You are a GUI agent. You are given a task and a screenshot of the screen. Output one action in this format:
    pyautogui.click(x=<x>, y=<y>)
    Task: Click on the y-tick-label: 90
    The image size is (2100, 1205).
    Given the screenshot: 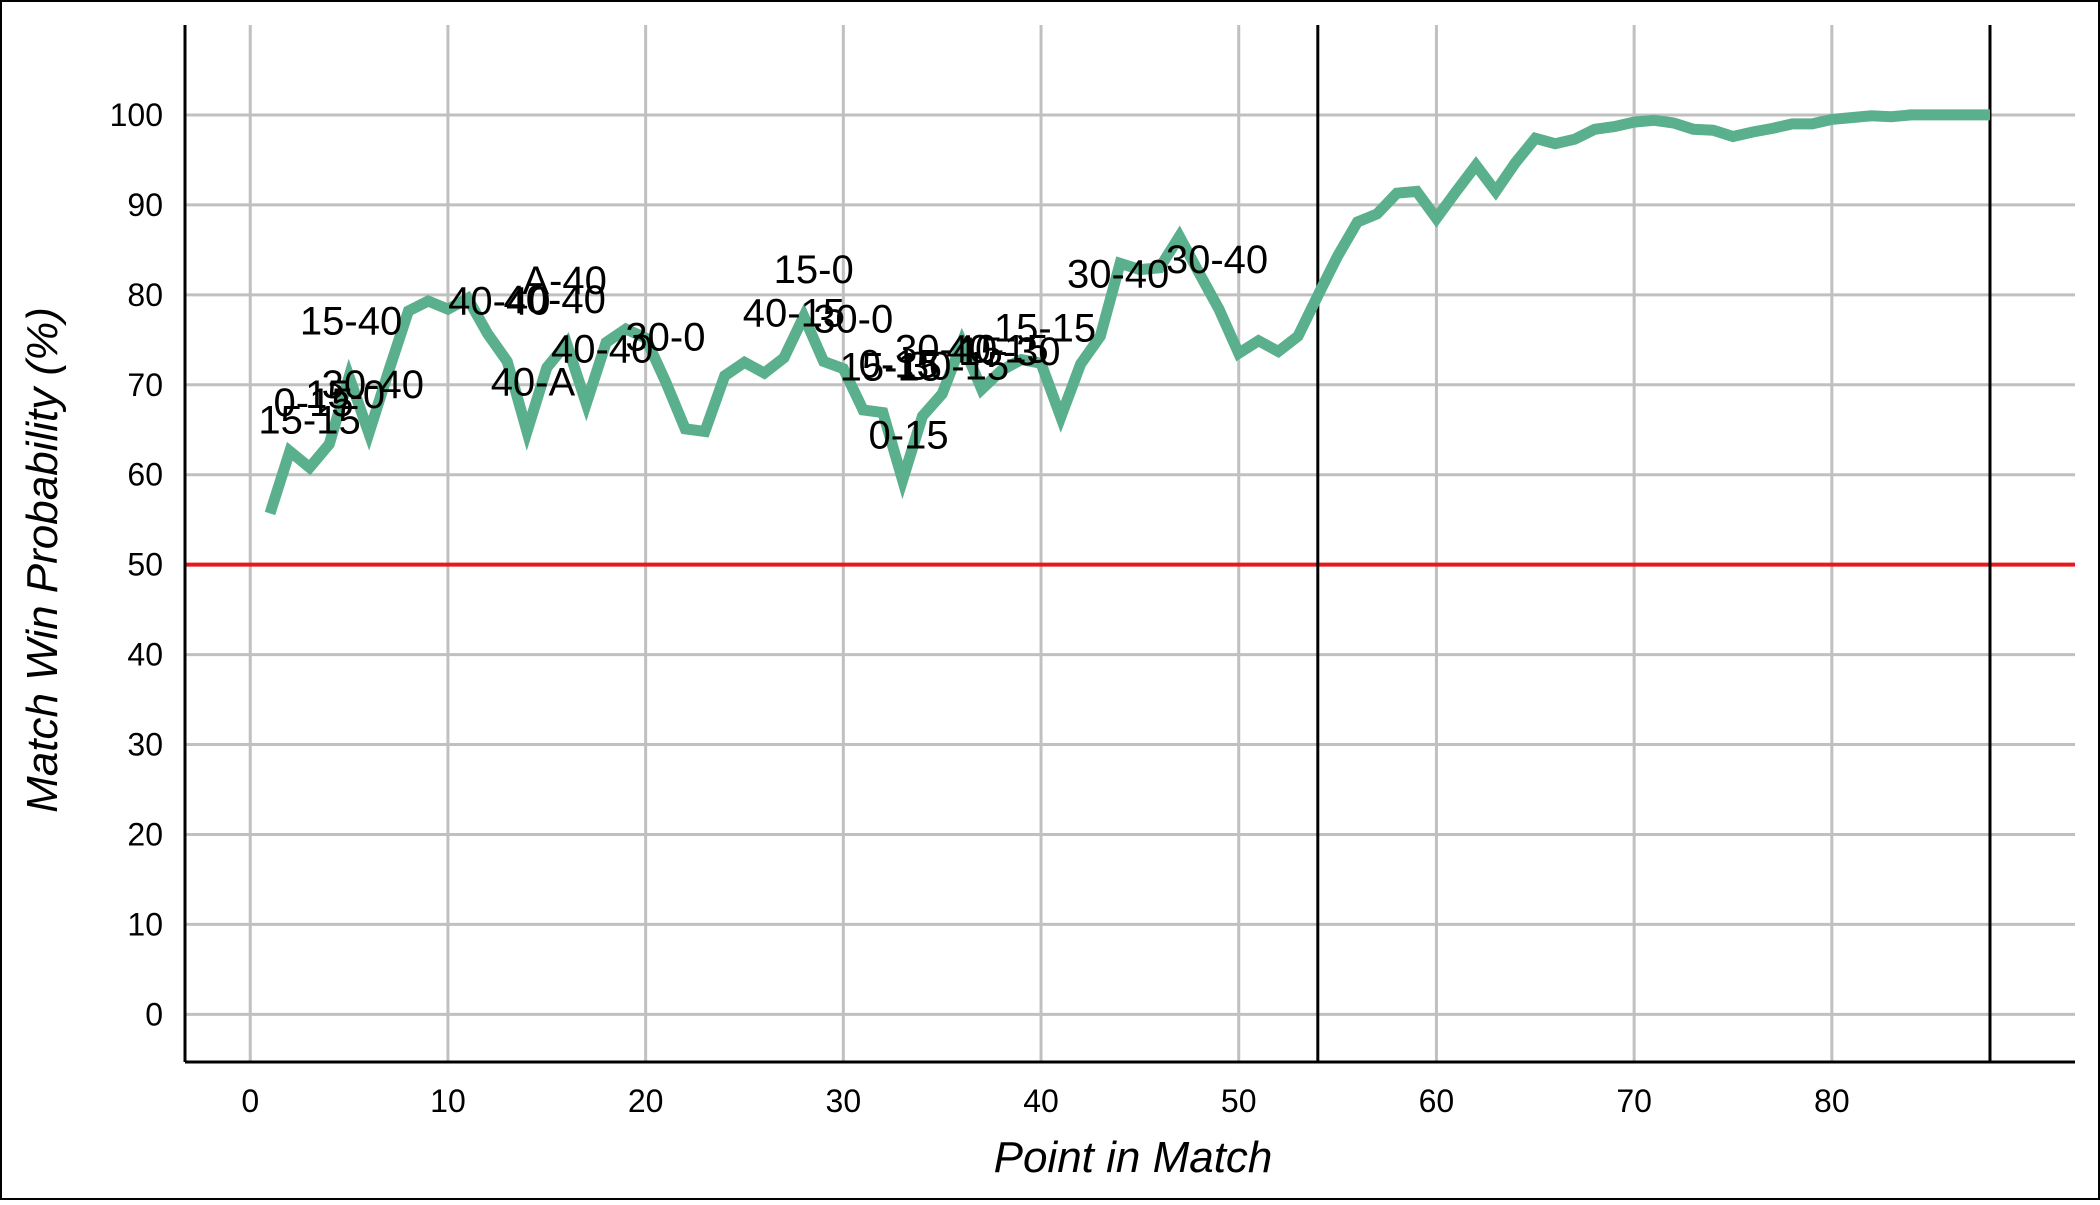 What is the action you would take?
    pyautogui.click(x=145, y=205)
    